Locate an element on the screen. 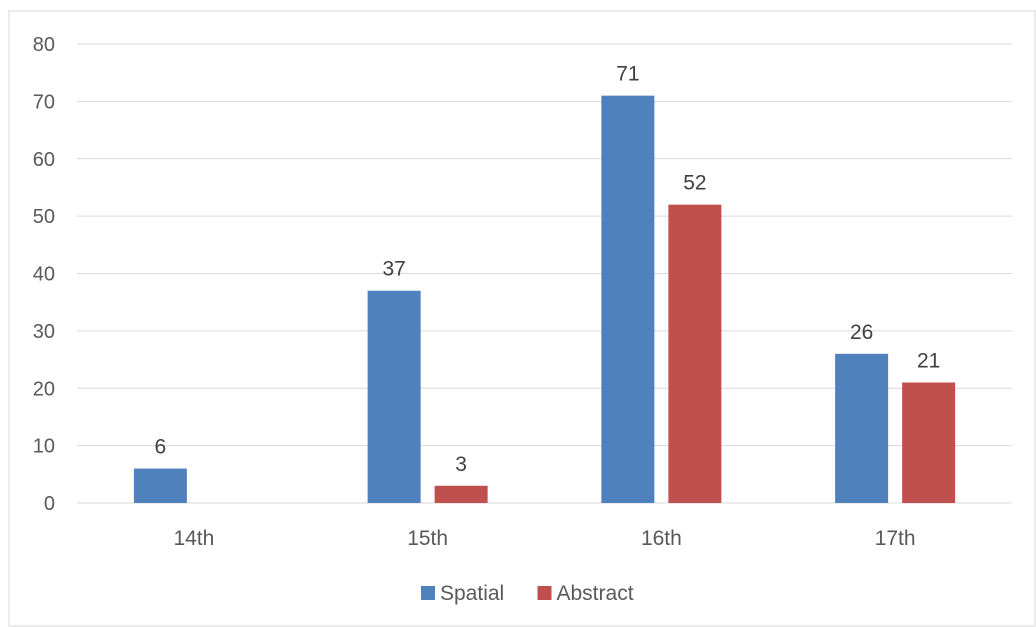 The image size is (1036, 627). y-tick-label-70: 70 is located at coordinates (44, 102).